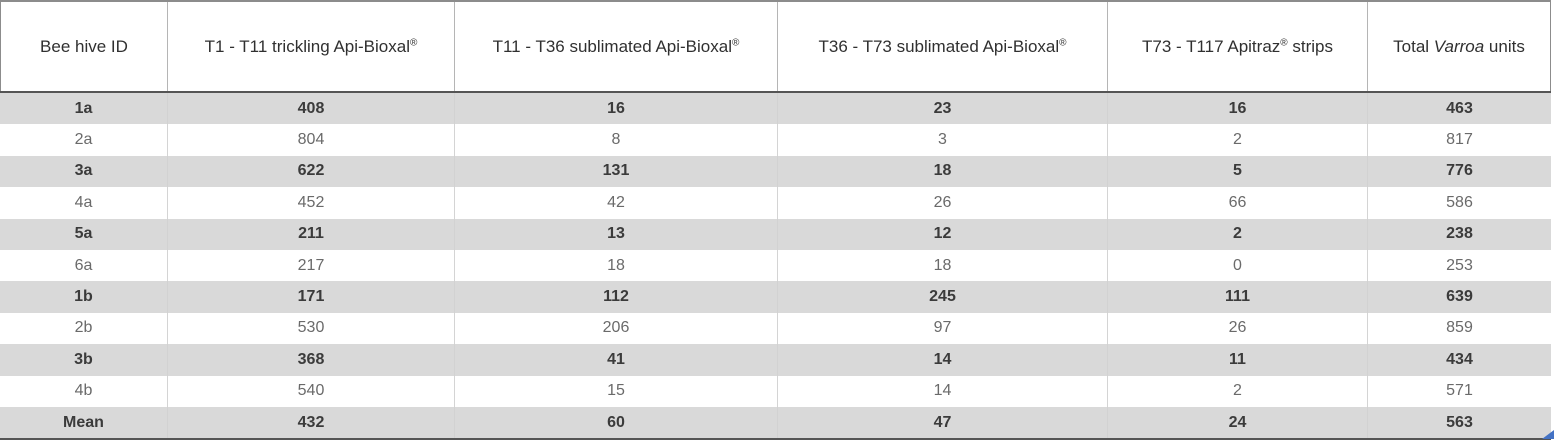 The height and width of the screenshot is (441, 1559). What do you see at coordinates (311, 391) in the screenshot?
I see `value-cell: 540` at bounding box center [311, 391].